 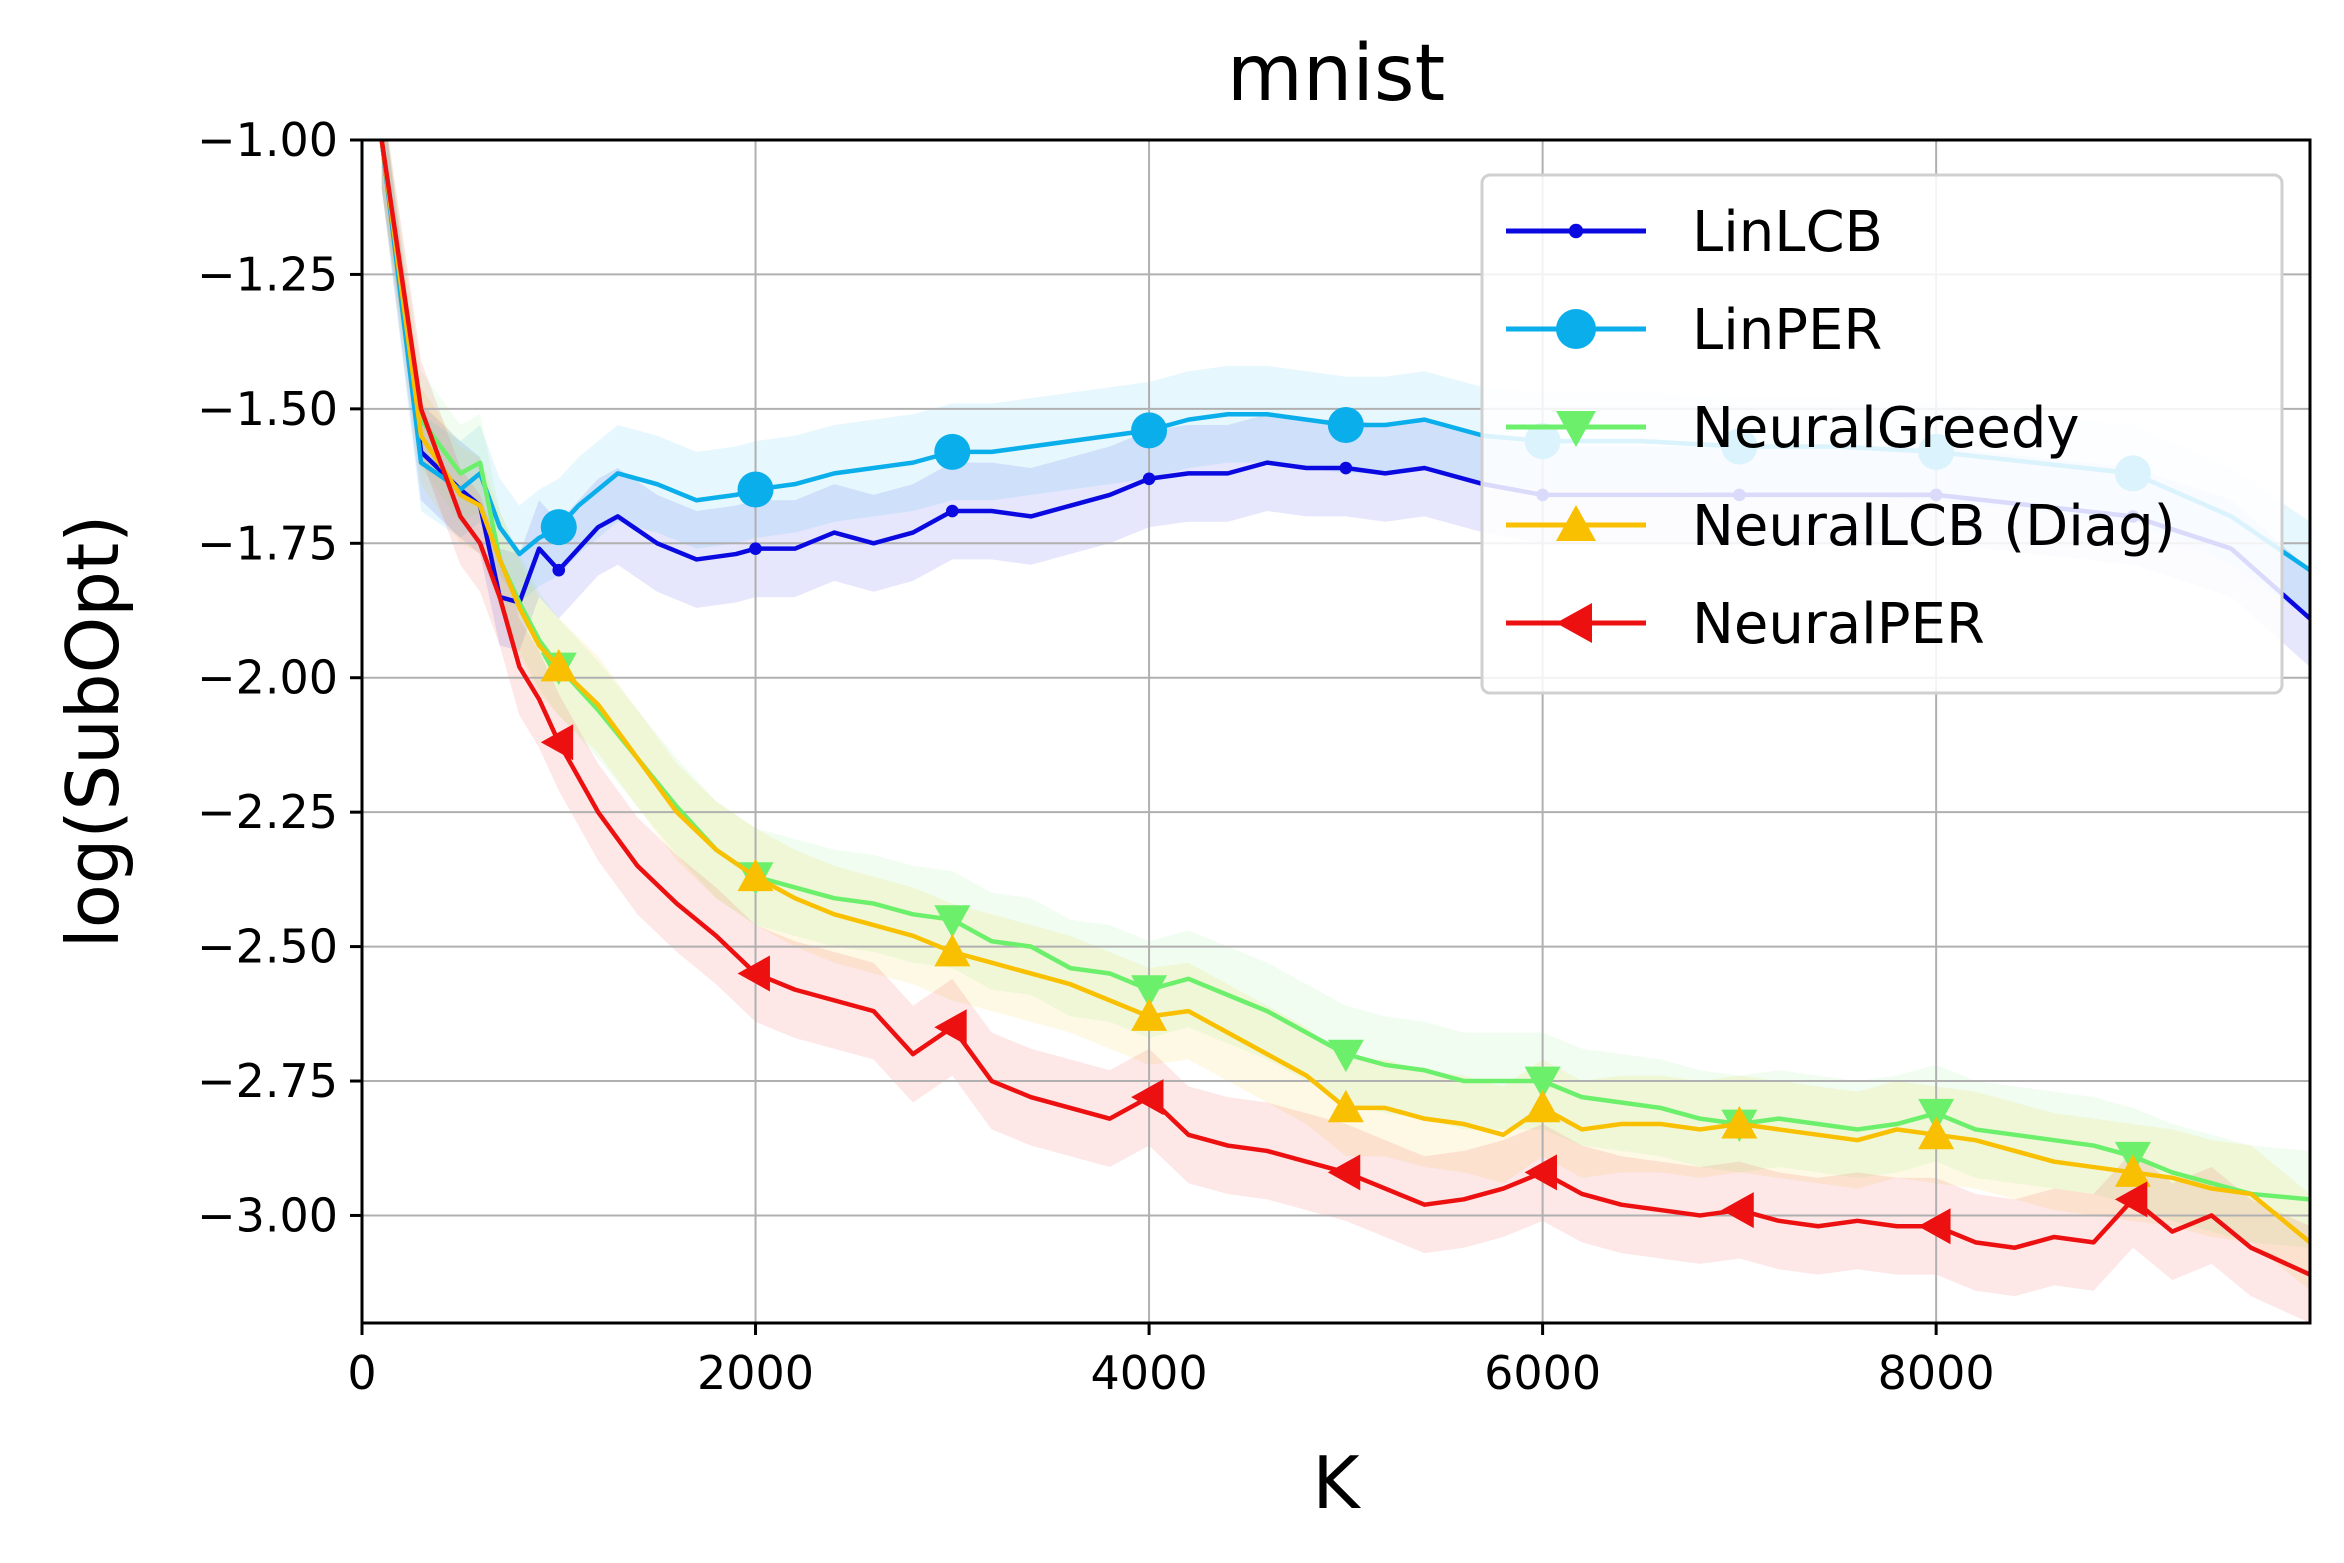 I want to click on legend-item-neuralgreedy: NeuralGreedy, so click(x=1793, y=428).